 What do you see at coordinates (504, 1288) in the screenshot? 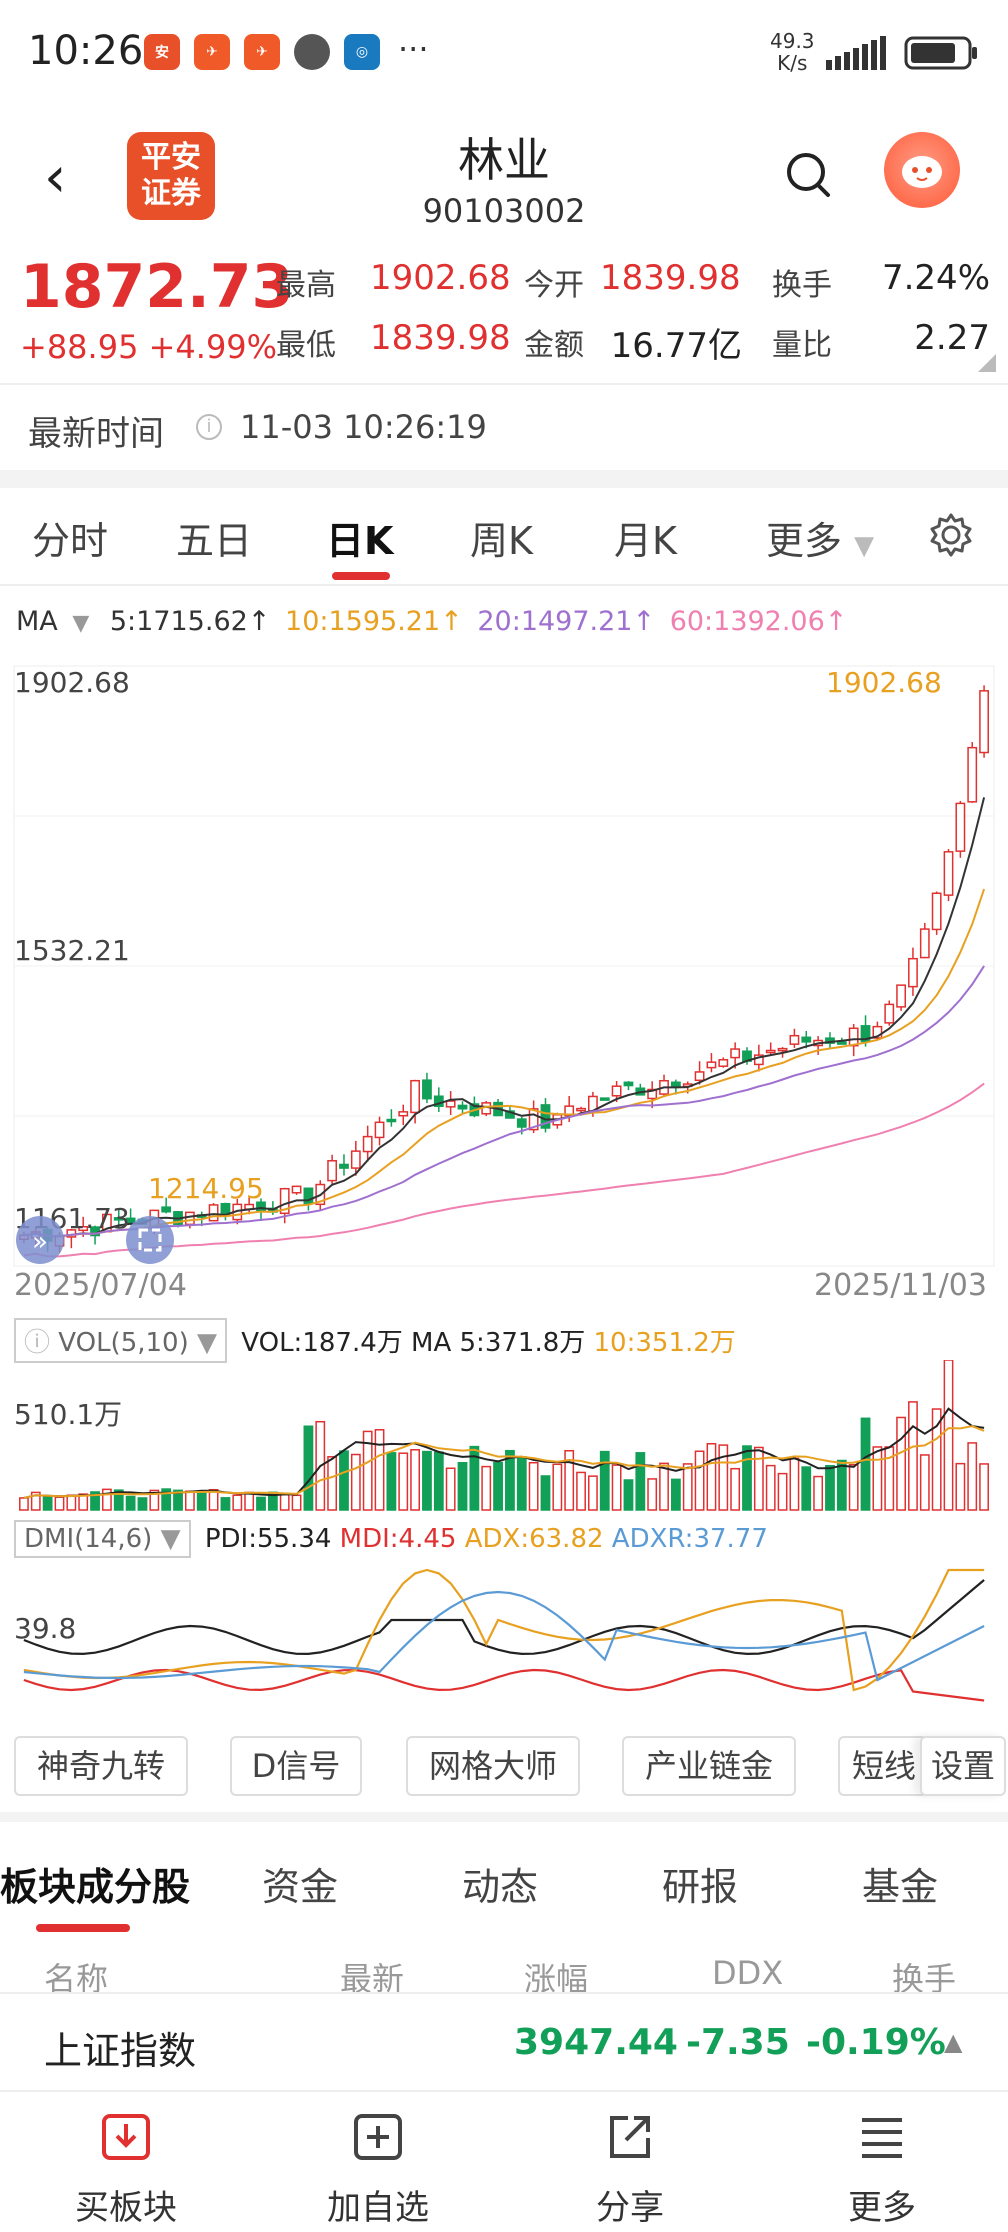
I see `date-axis: 2025/07/04 2025/11/03` at bounding box center [504, 1288].